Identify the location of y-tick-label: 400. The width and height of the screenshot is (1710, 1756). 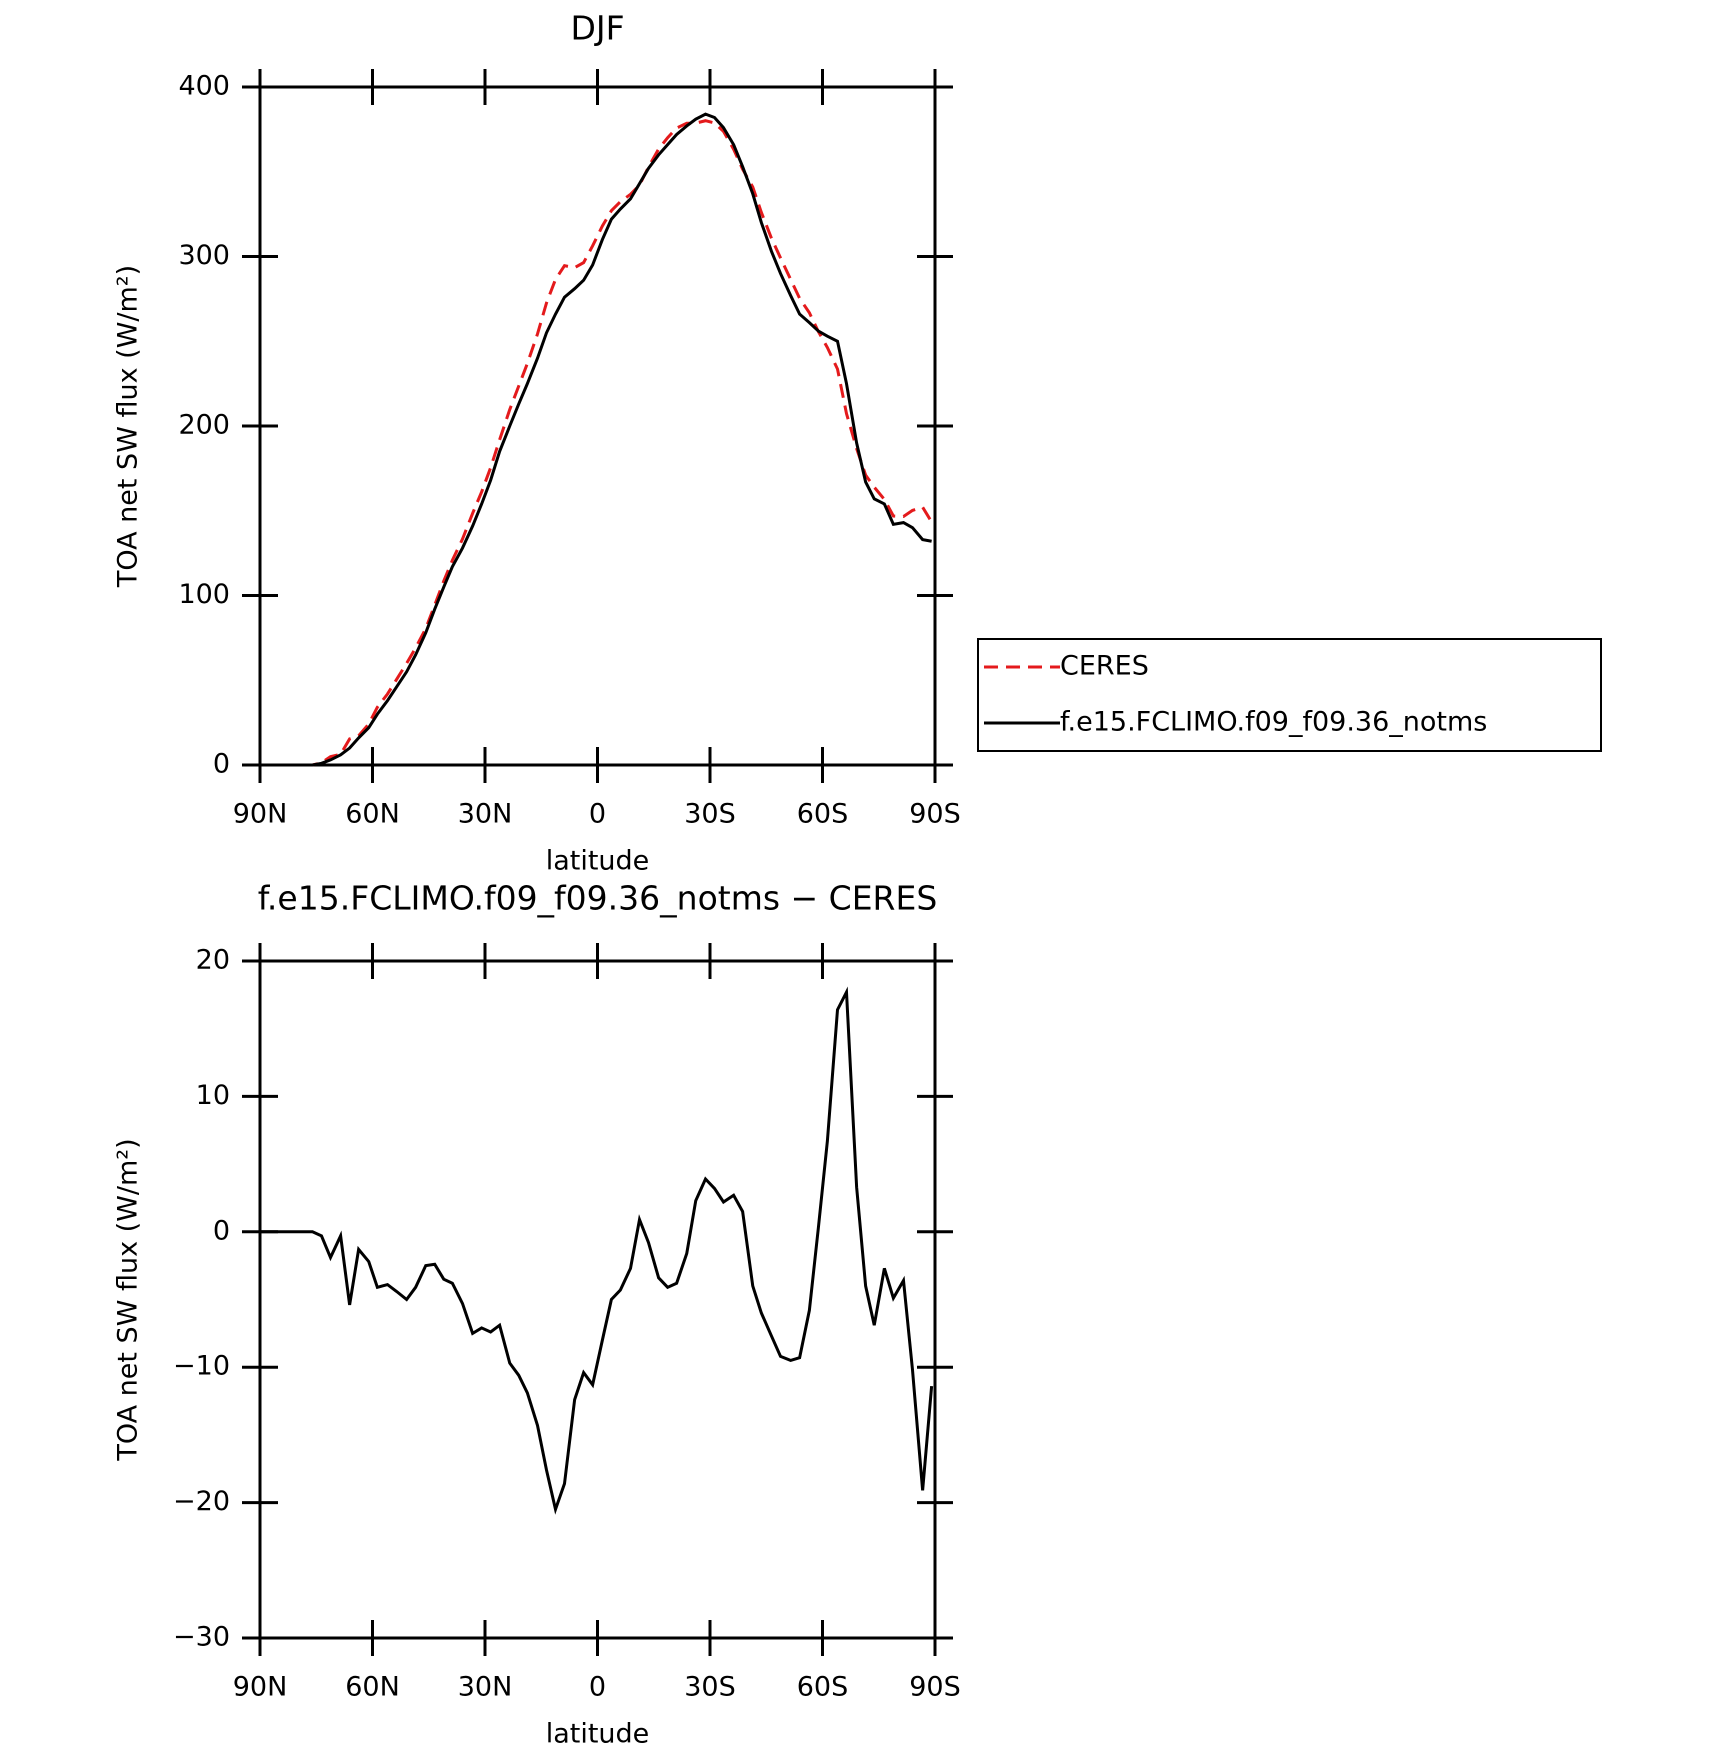
(204, 86).